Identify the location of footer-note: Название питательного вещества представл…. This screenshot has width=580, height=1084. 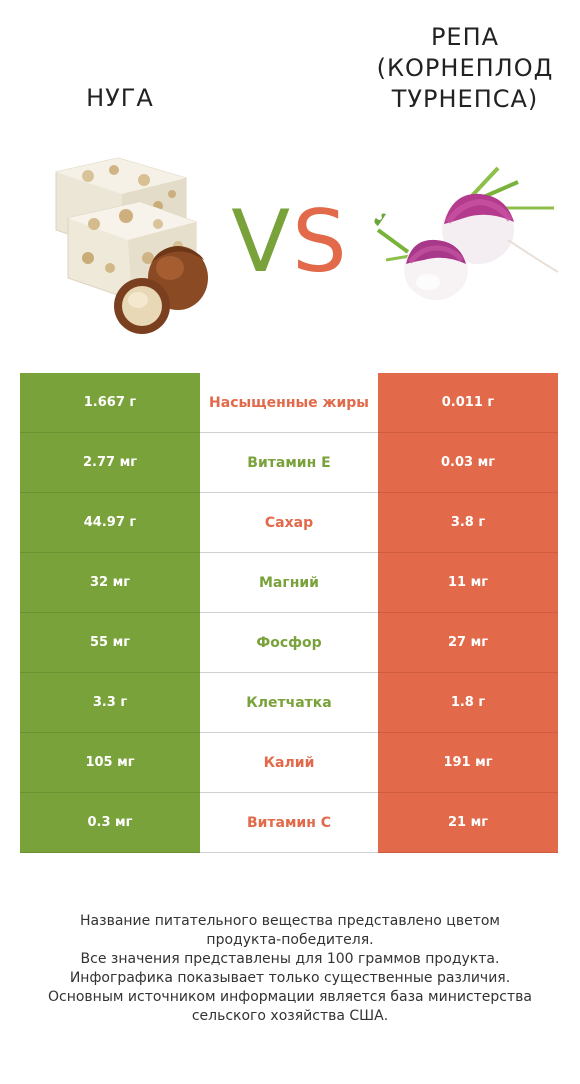
(290, 969).